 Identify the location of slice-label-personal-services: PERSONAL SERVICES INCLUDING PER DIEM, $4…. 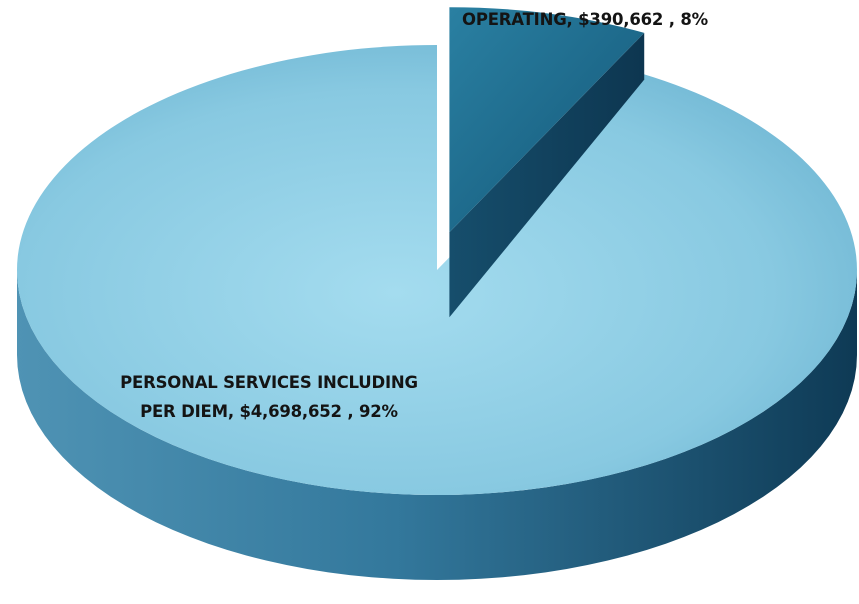
(269, 397).